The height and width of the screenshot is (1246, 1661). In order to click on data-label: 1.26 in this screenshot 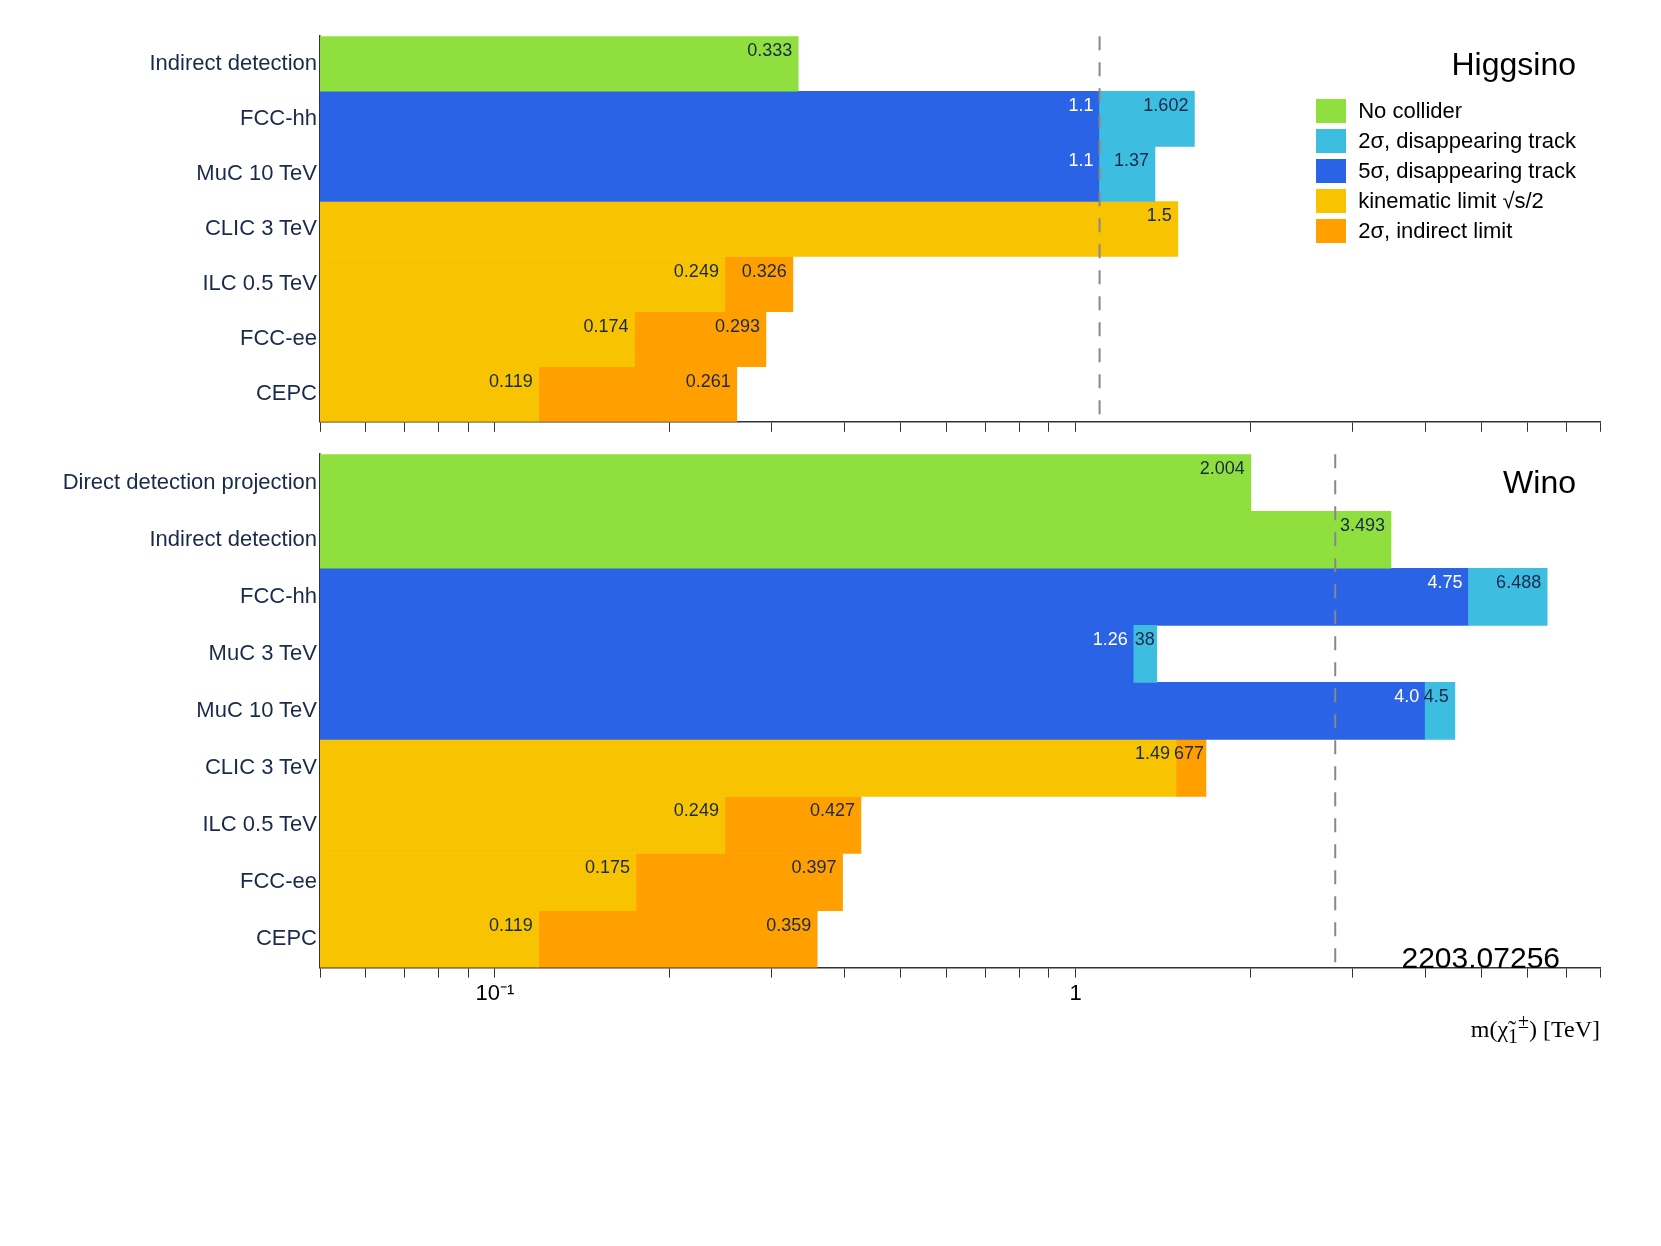, I will do `click(1110, 639)`.